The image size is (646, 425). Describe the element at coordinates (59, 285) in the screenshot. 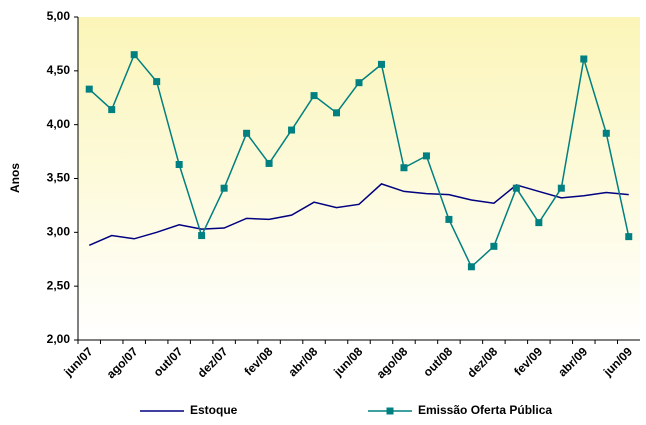

I see `y-tick-label: 2,50` at that location.